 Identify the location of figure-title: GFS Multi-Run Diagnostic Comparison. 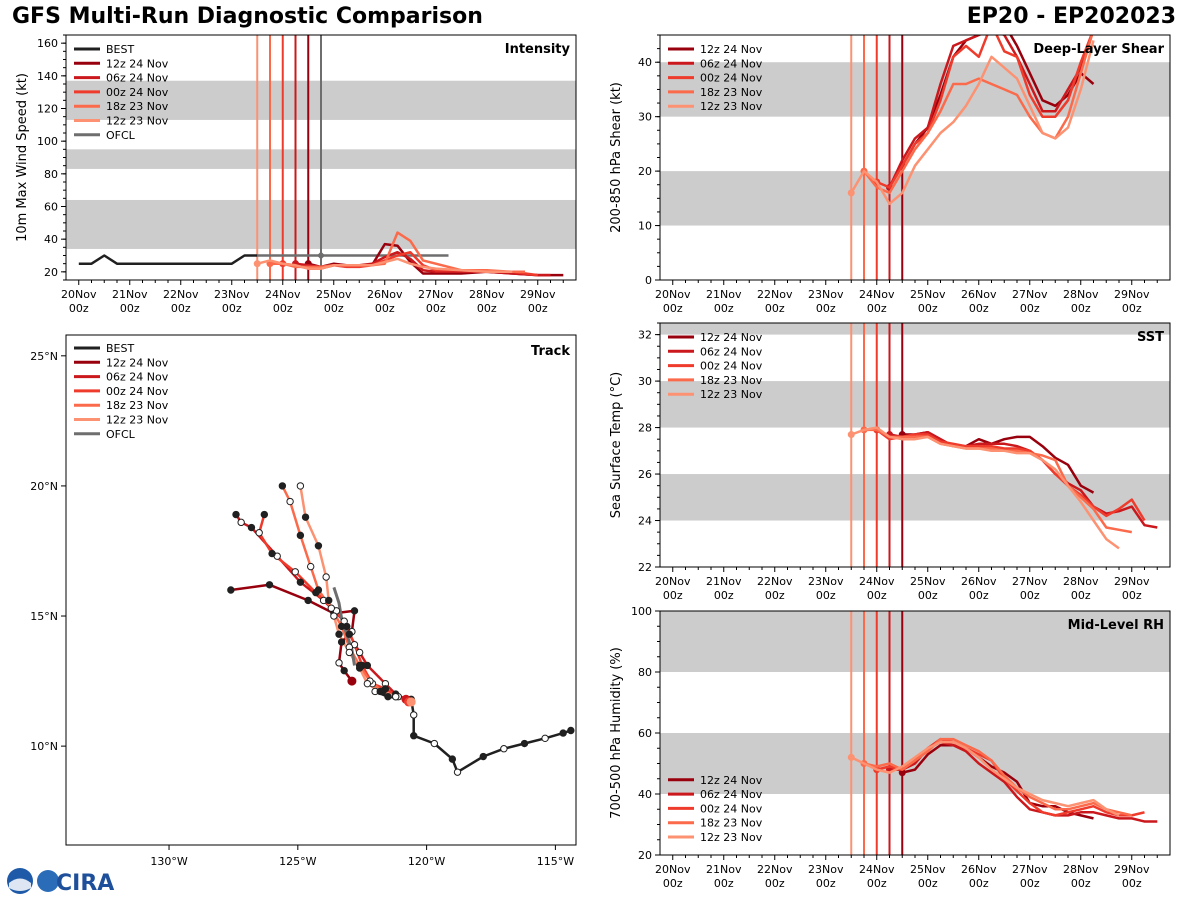
(247, 16).